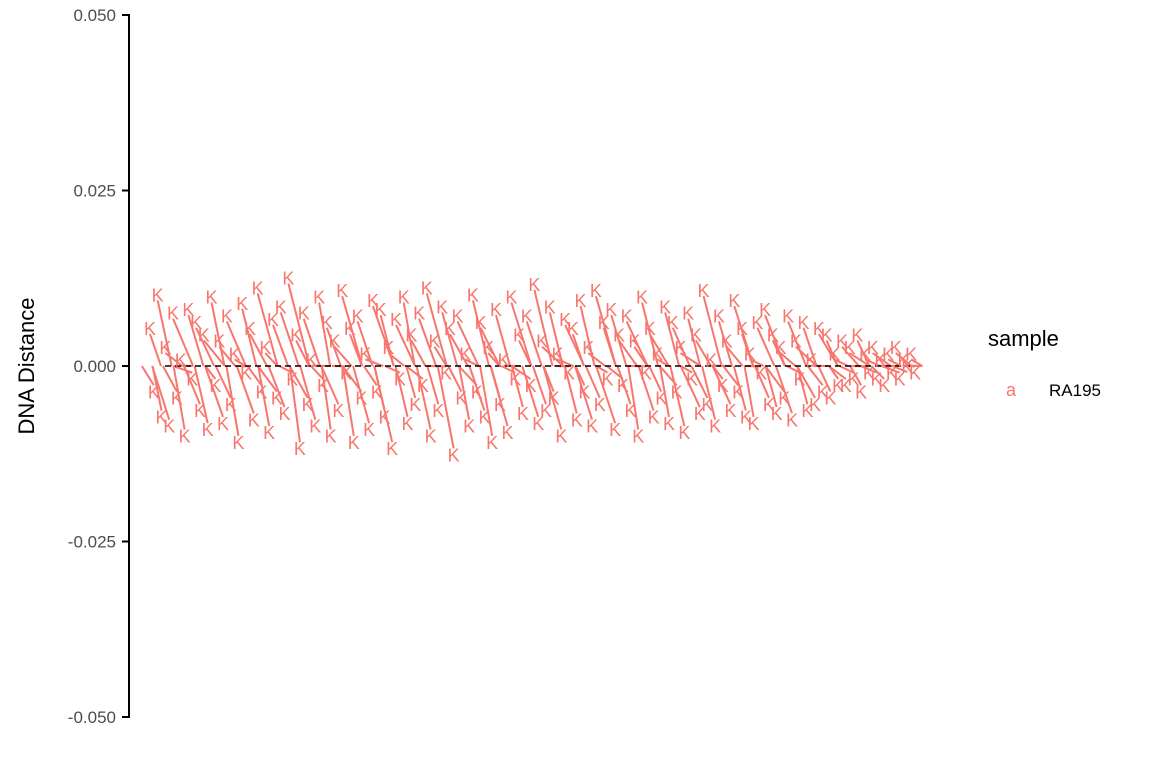 This screenshot has width=1152, height=768. I want to click on legend-key-glyph: a, so click(1011, 390).